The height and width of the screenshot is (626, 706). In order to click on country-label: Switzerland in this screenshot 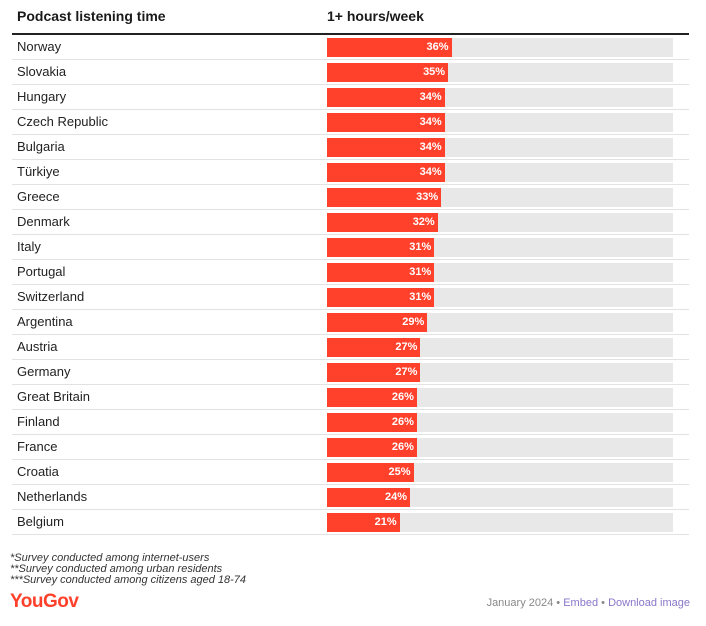, I will do `click(51, 296)`.